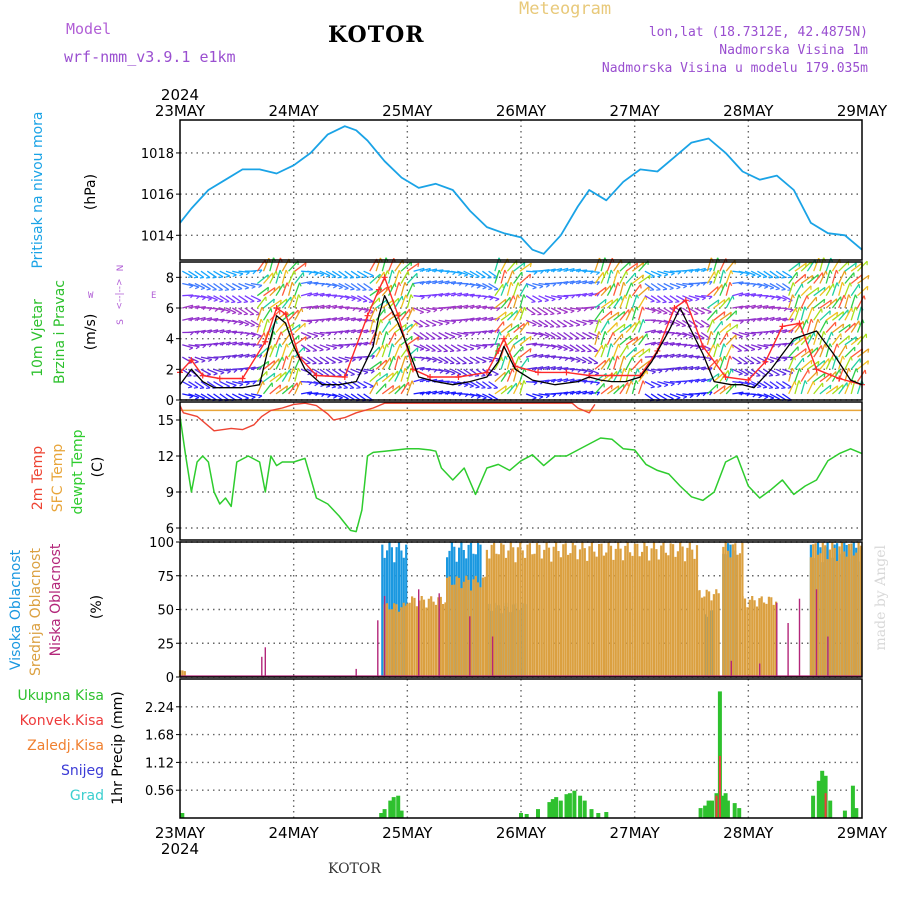 Image resolution: width=900 pixels, height=900 pixels. I want to click on panel-frame-wind, so click(521, 331).